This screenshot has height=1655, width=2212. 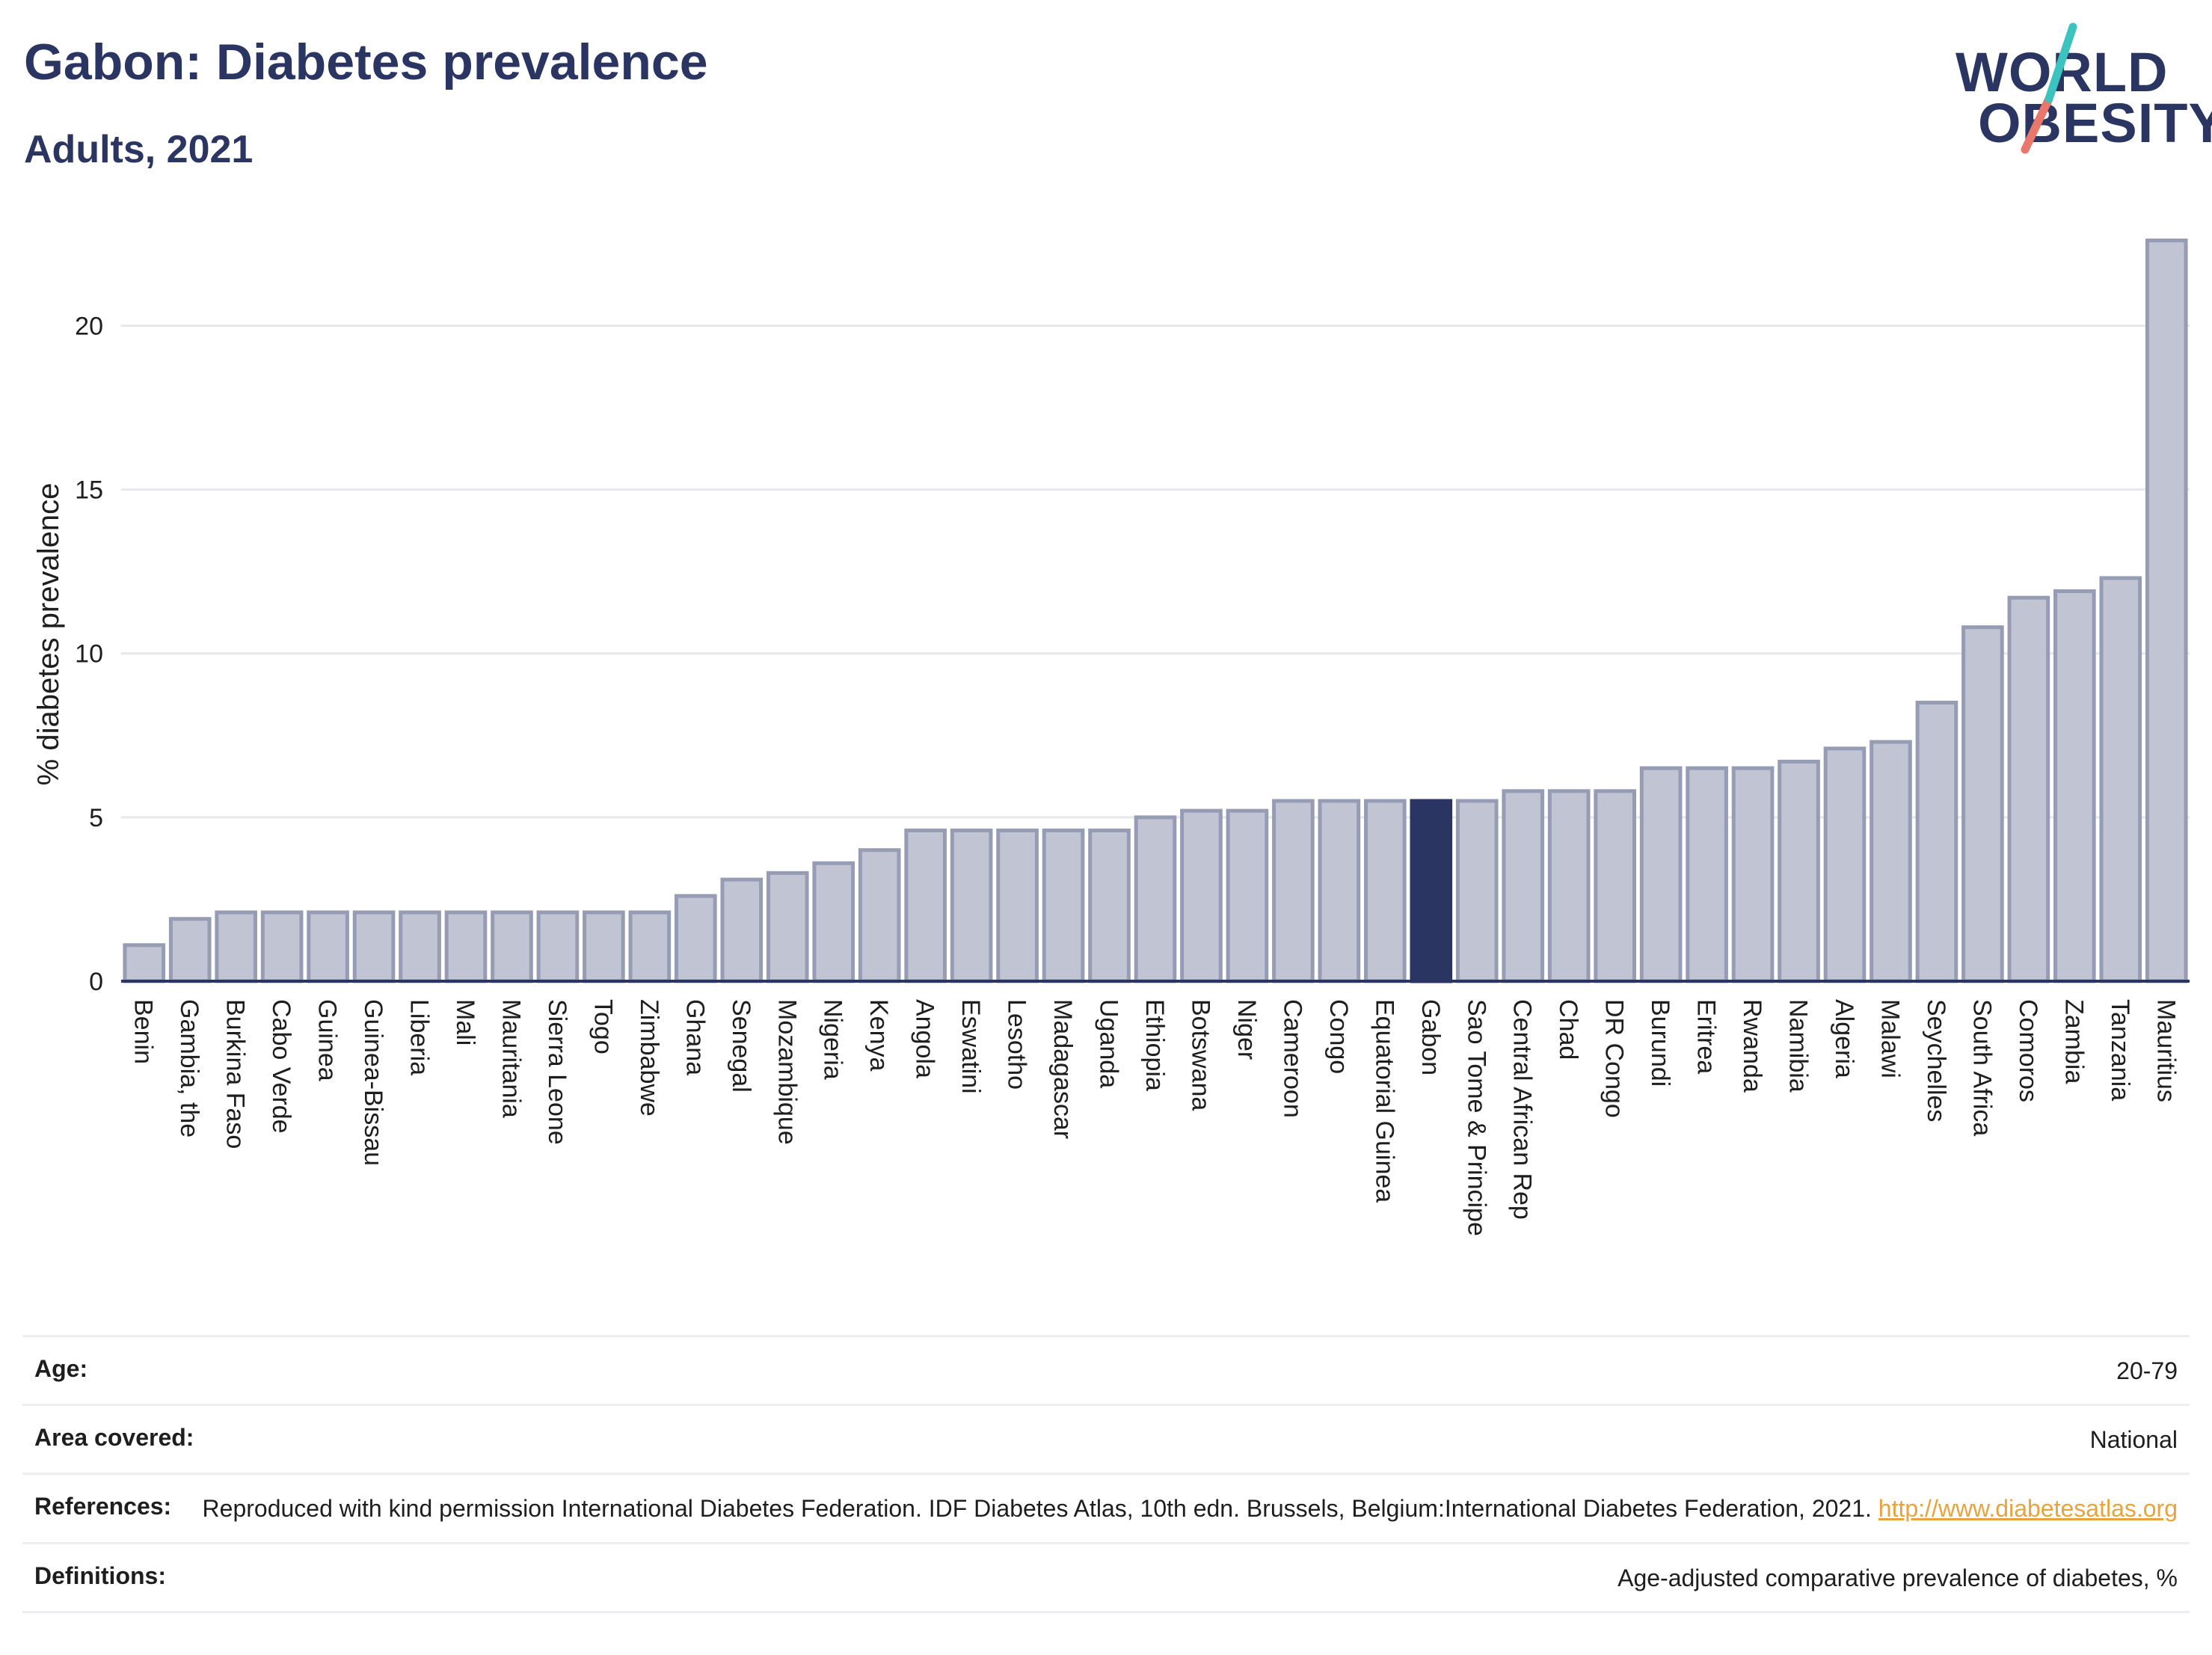 What do you see at coordinates (2078, 90) in the screenshot?
I see `world-obesity-logo: WORLD OBESITY` at bounding box center [2078, 90].